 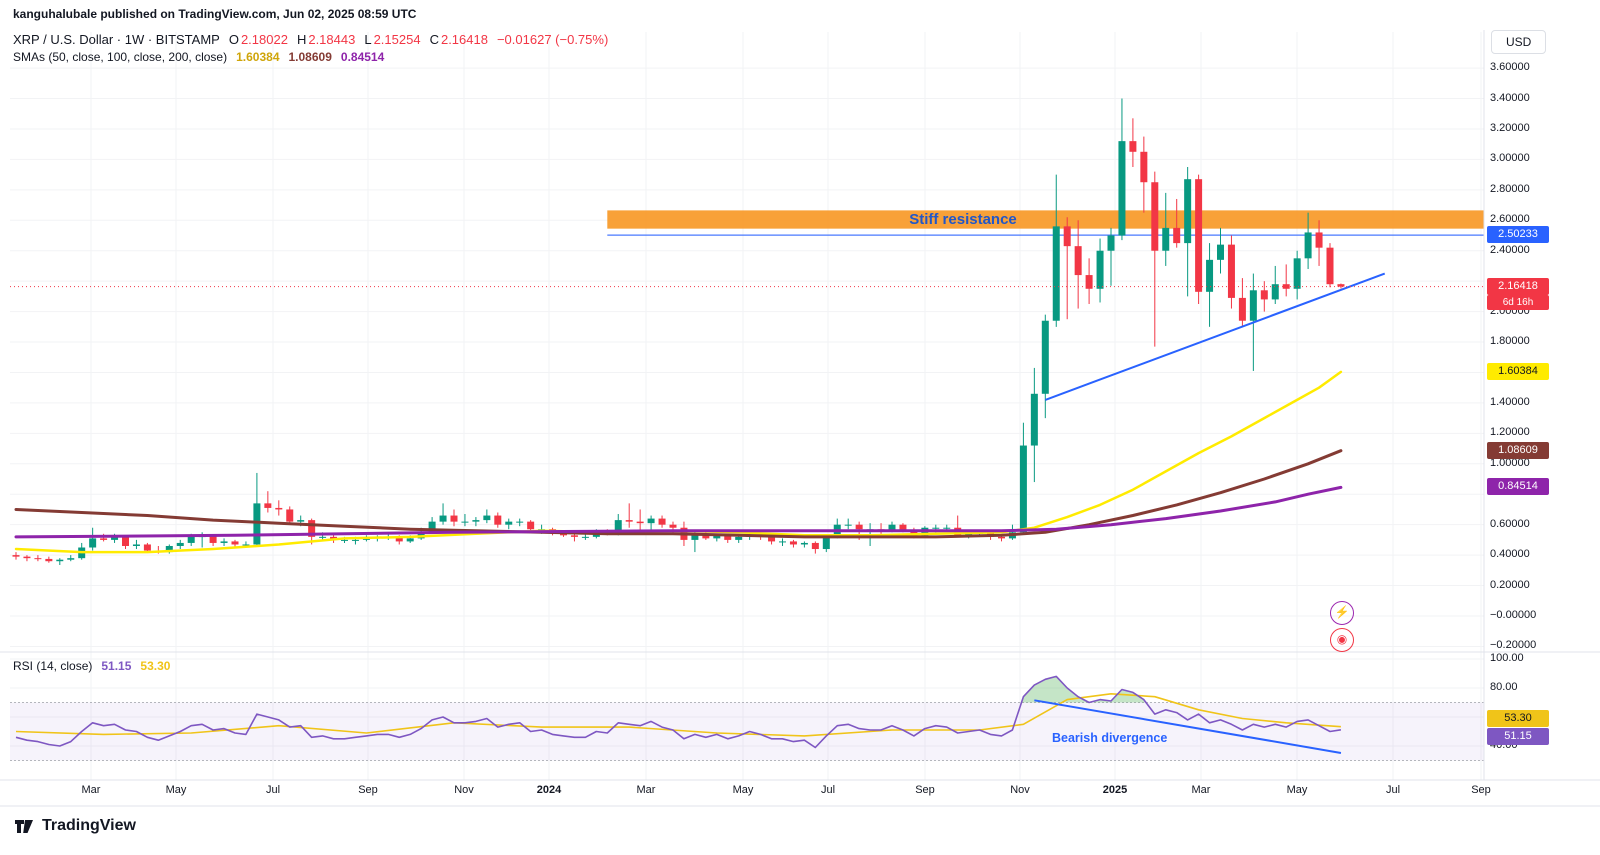 I want to click on rsi-pane, so click(x=747, y=718).